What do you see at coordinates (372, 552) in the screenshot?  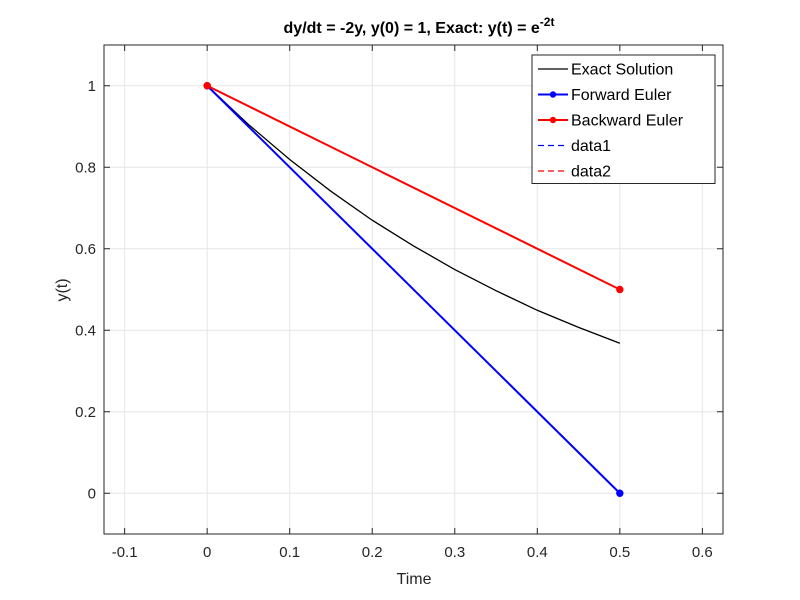 I see `x-tick-label: 0.2` at bounding box center [372, 552].